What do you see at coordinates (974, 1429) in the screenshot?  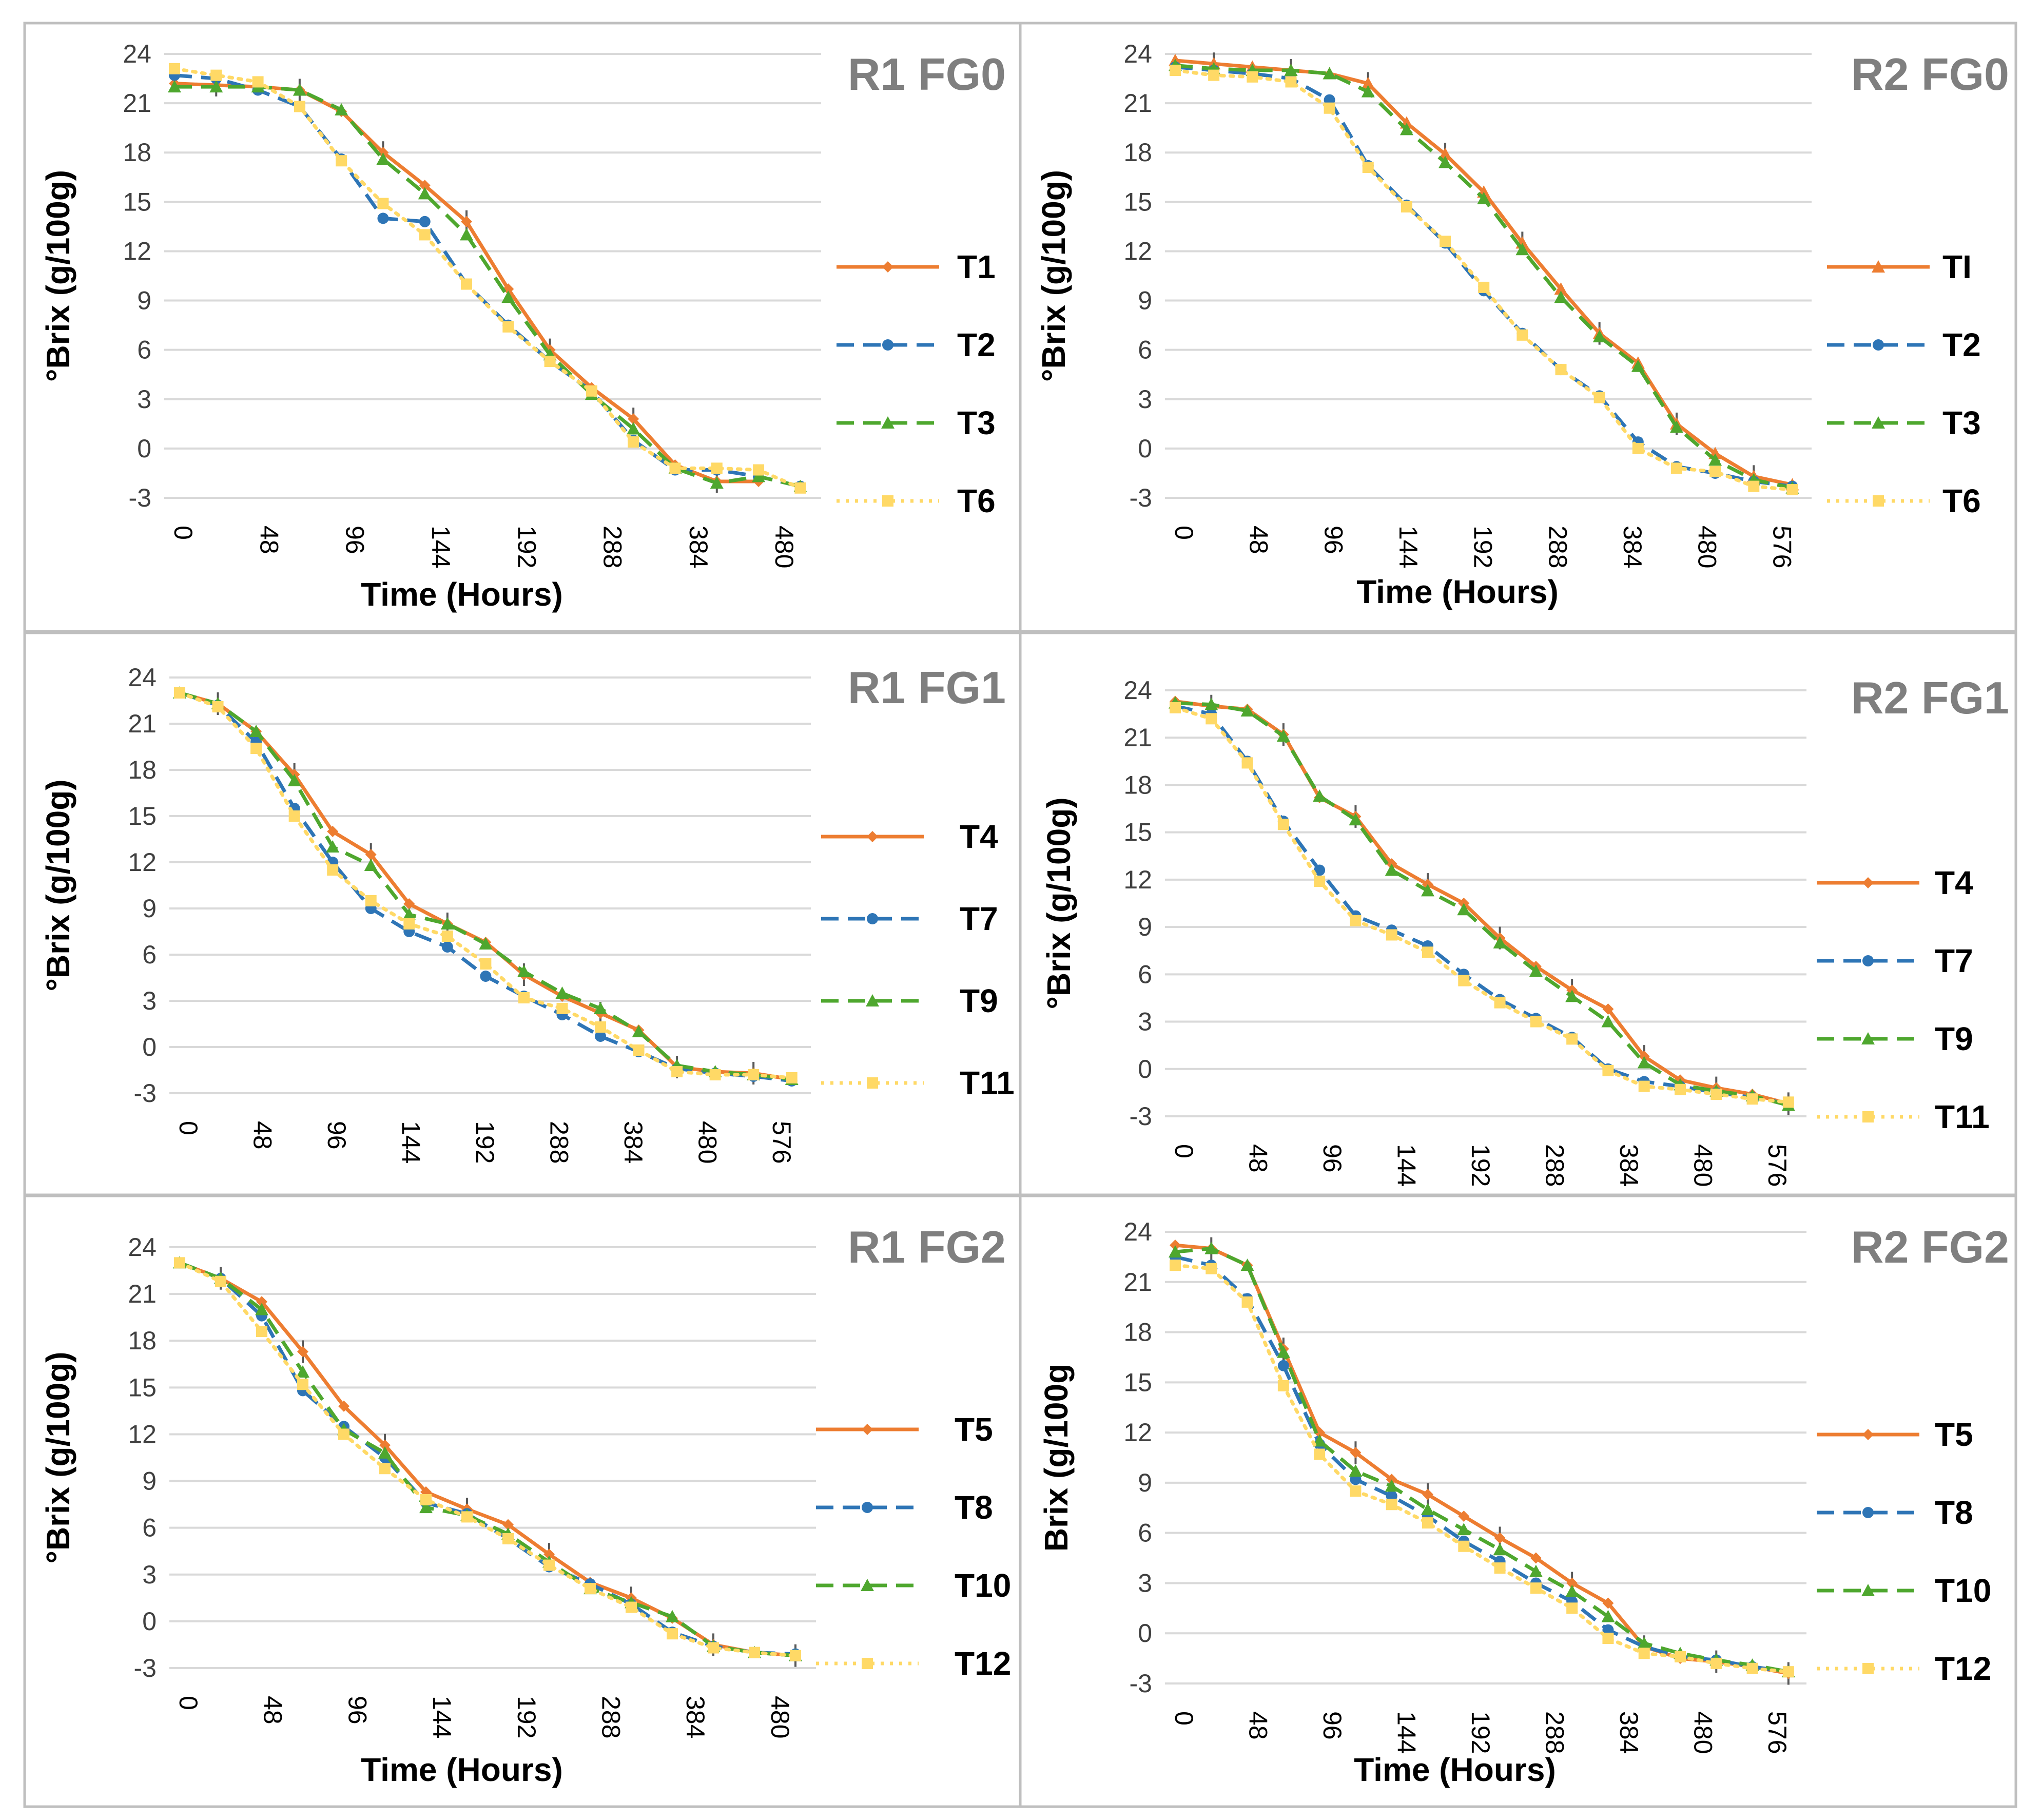 I see `legend-label: T5` at bounding box center [974, 1429].